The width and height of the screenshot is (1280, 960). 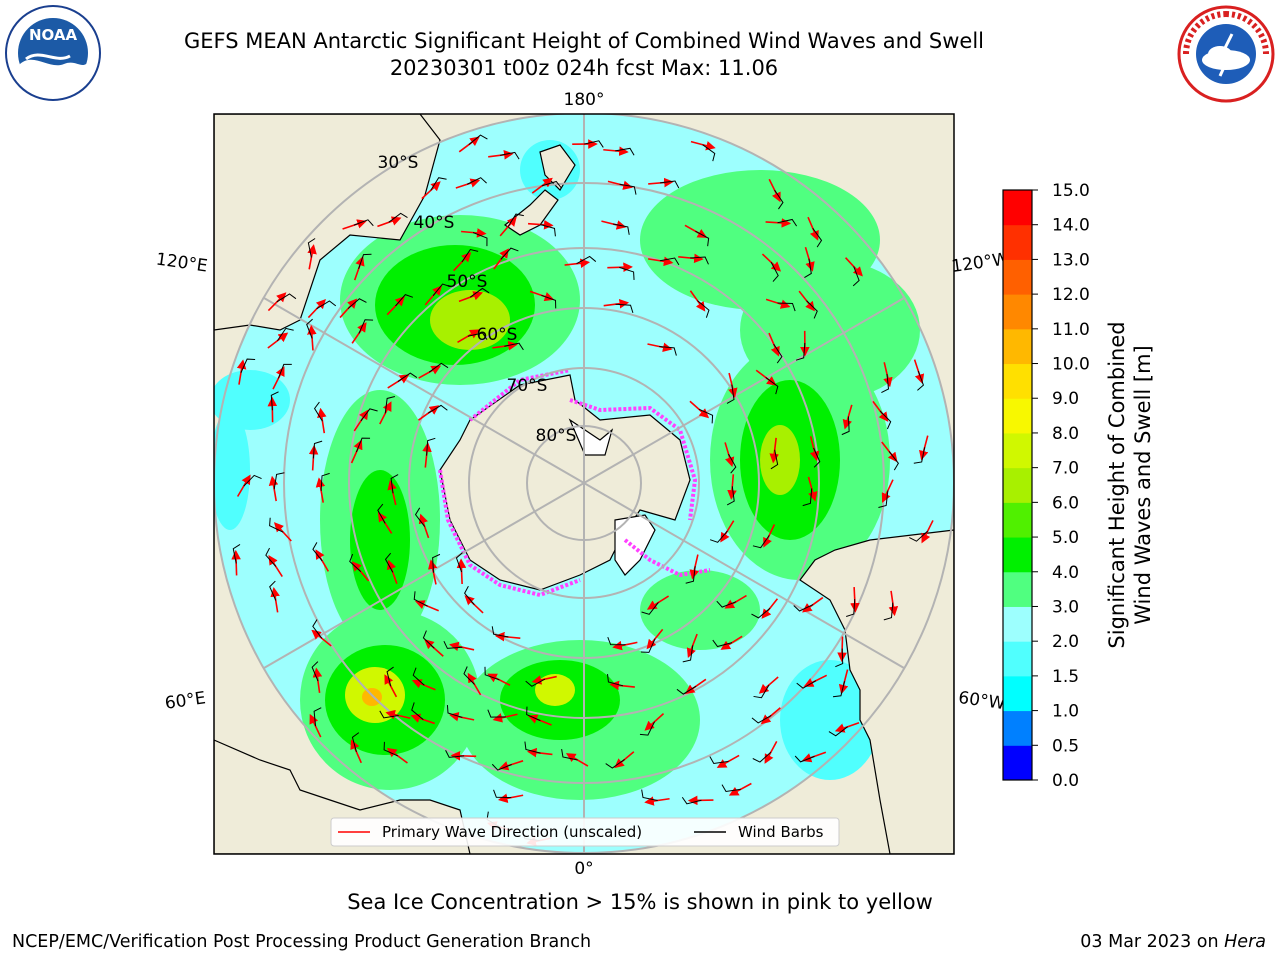 I want to click on colorbar-tick-label: 15.0, so click(x=1071, y=191).